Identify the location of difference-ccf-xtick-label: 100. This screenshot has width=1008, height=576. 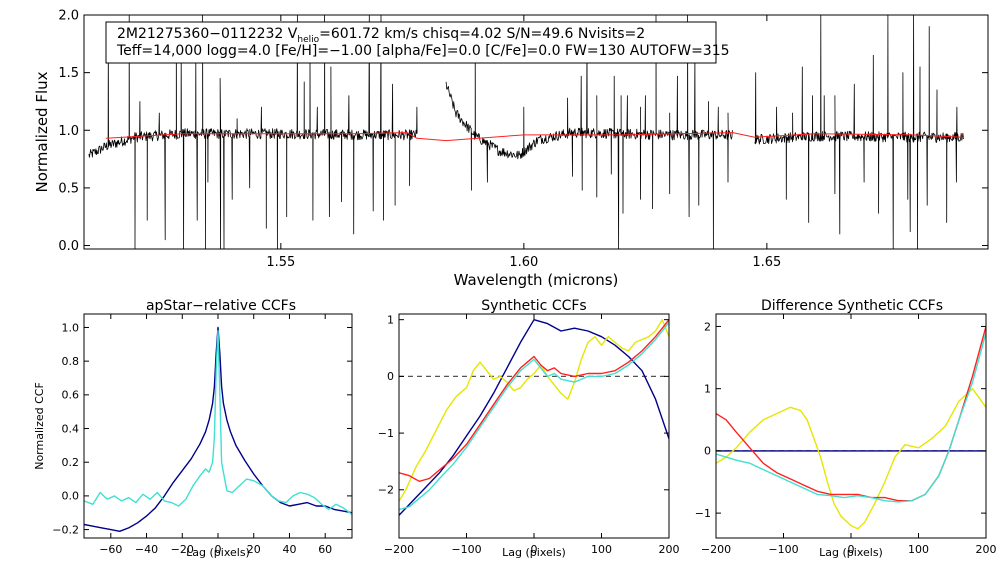
(918, 549).